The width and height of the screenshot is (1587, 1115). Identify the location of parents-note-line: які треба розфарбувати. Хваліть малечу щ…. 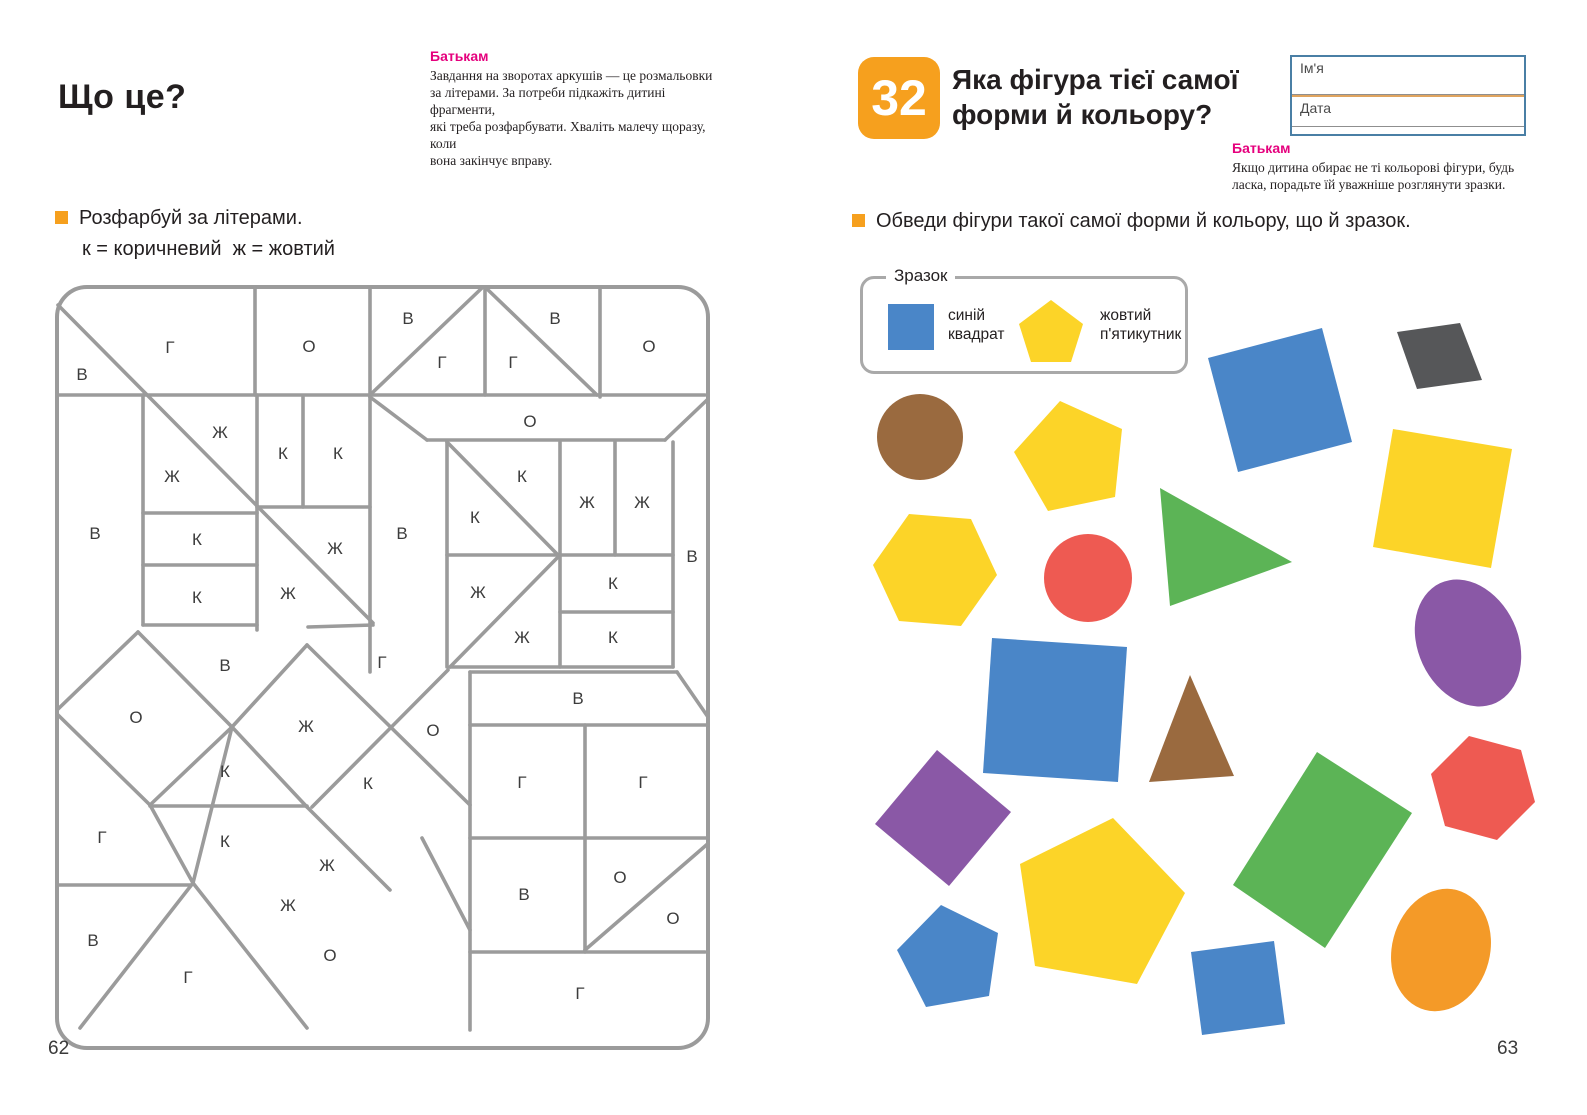
(568, 135).